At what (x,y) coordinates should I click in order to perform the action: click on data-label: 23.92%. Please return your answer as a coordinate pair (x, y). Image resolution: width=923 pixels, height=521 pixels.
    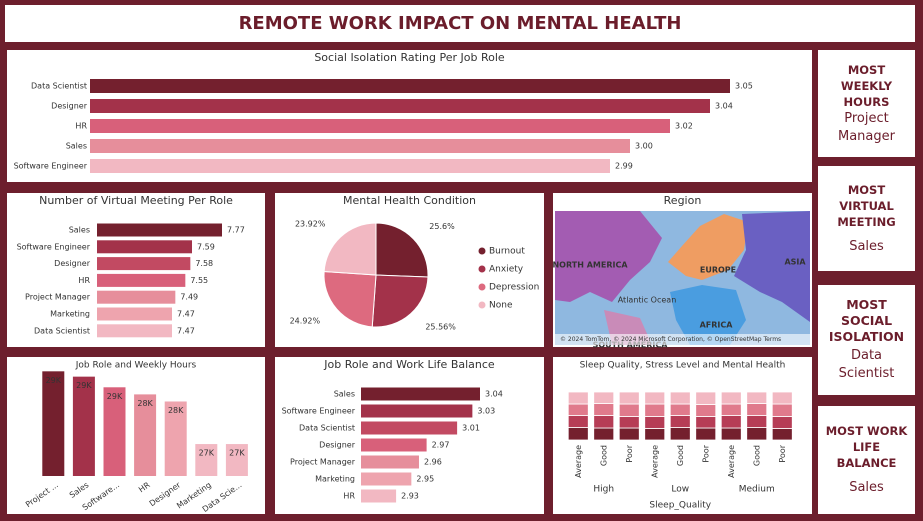
    Looking at the image, I should click on (310, 223).